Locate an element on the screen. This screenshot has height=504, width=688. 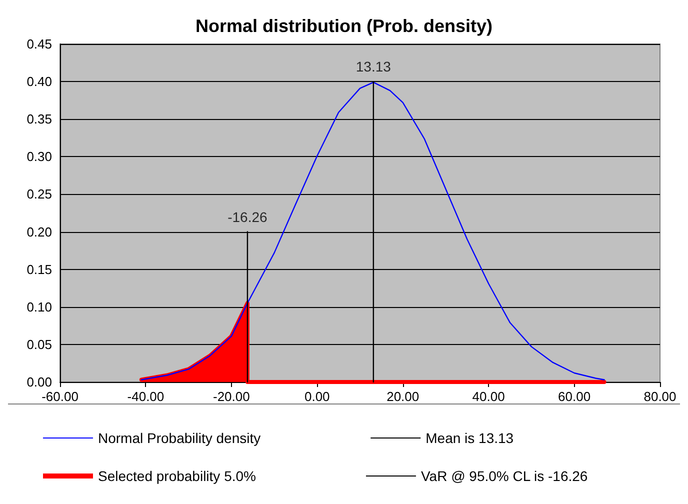
y-tick-label: 0.45 is located at coordinates (39, 44).